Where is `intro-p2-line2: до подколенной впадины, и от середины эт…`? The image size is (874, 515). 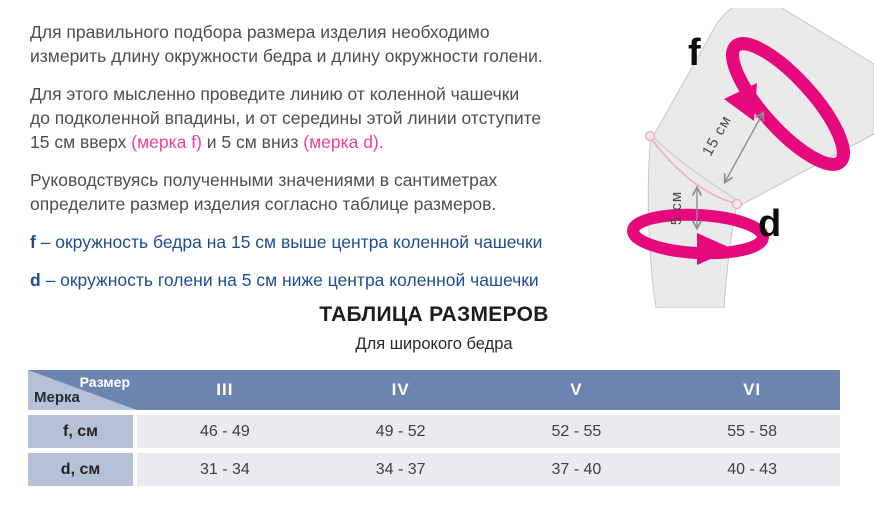
intro-p2-line2: до подколенной впадины, и от середины эт… is located at coordinates (286, 118).